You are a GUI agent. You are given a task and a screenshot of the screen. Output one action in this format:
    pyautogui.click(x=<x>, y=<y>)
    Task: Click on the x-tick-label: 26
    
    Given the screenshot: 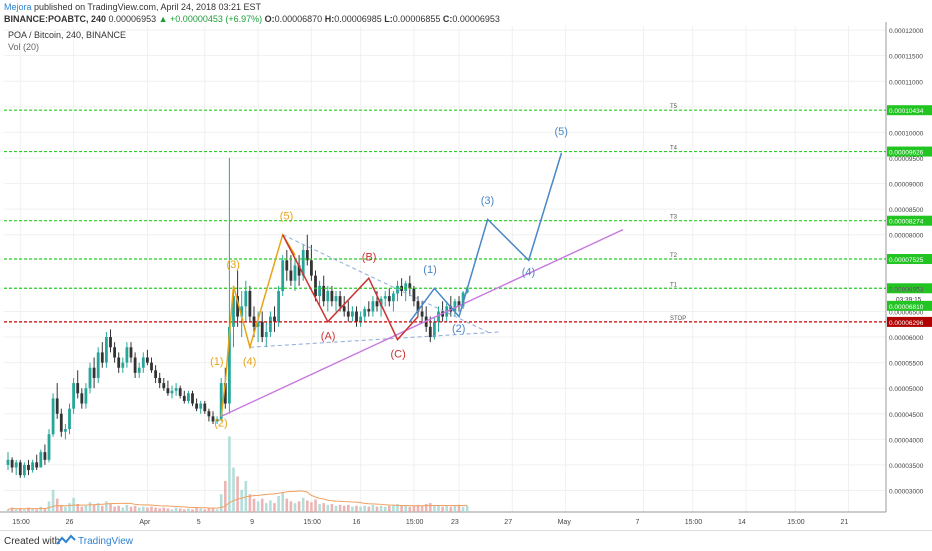 What is the action you would take?
    pyautogui.click(x=70, y=522)
    